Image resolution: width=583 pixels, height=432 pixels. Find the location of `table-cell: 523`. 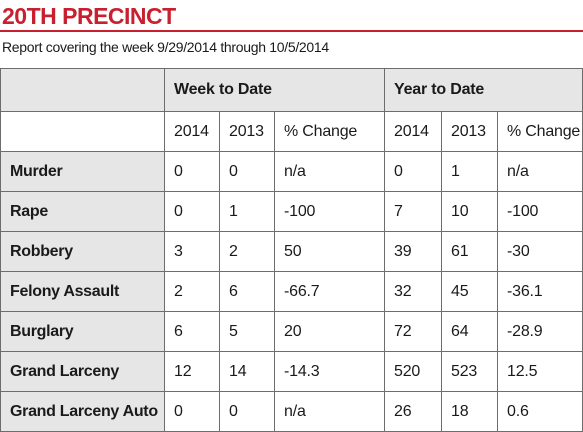

table-cell: 523 is located at coordinates (470, 371).